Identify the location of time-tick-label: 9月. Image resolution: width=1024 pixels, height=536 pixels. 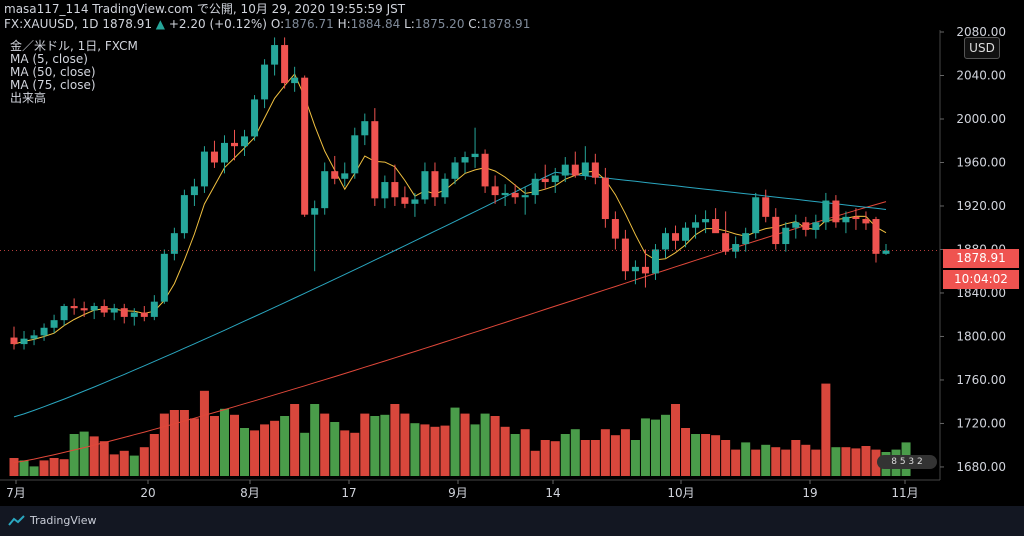
(458, 493).